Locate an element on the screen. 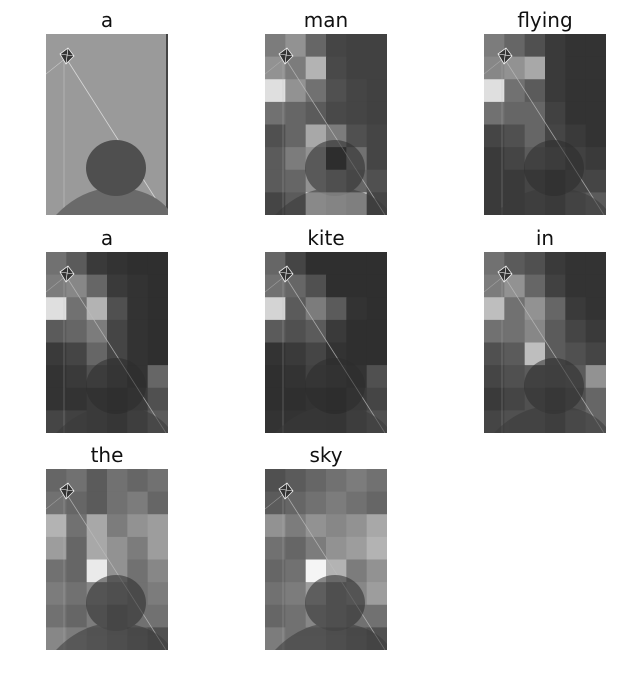 This screenshot has height=684, width=618. panel-7: sky is located at coordinates (326, 546).